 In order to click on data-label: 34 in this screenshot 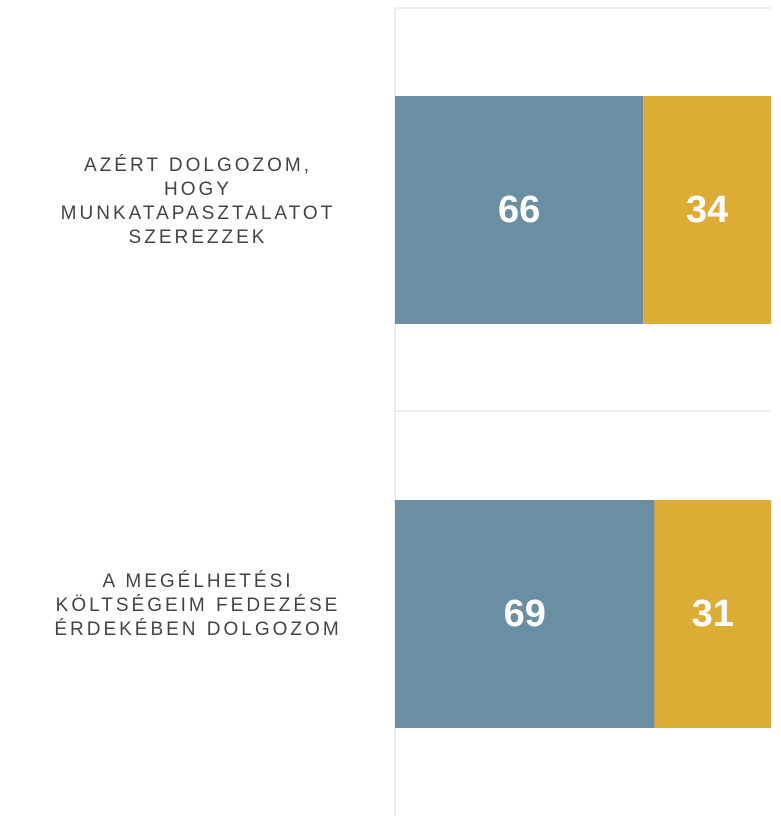, I will do `click(707, 210)`.